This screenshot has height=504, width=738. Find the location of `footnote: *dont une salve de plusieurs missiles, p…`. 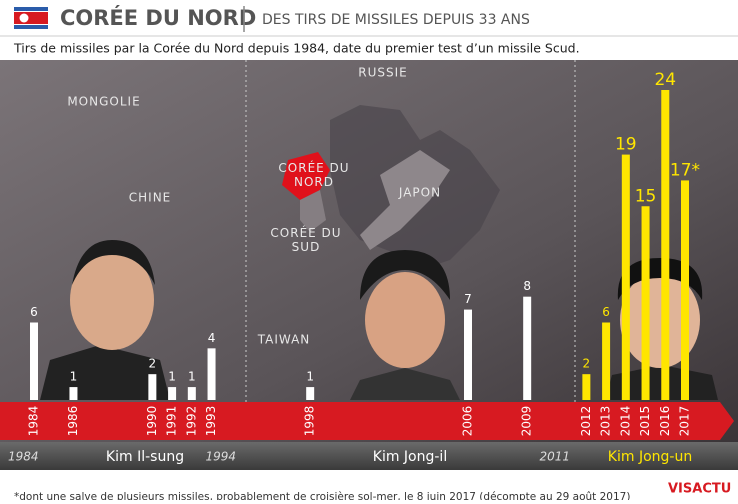

footnote: *dont une salve de plusieurs missiles, p… is located at coordinates (322, 495).